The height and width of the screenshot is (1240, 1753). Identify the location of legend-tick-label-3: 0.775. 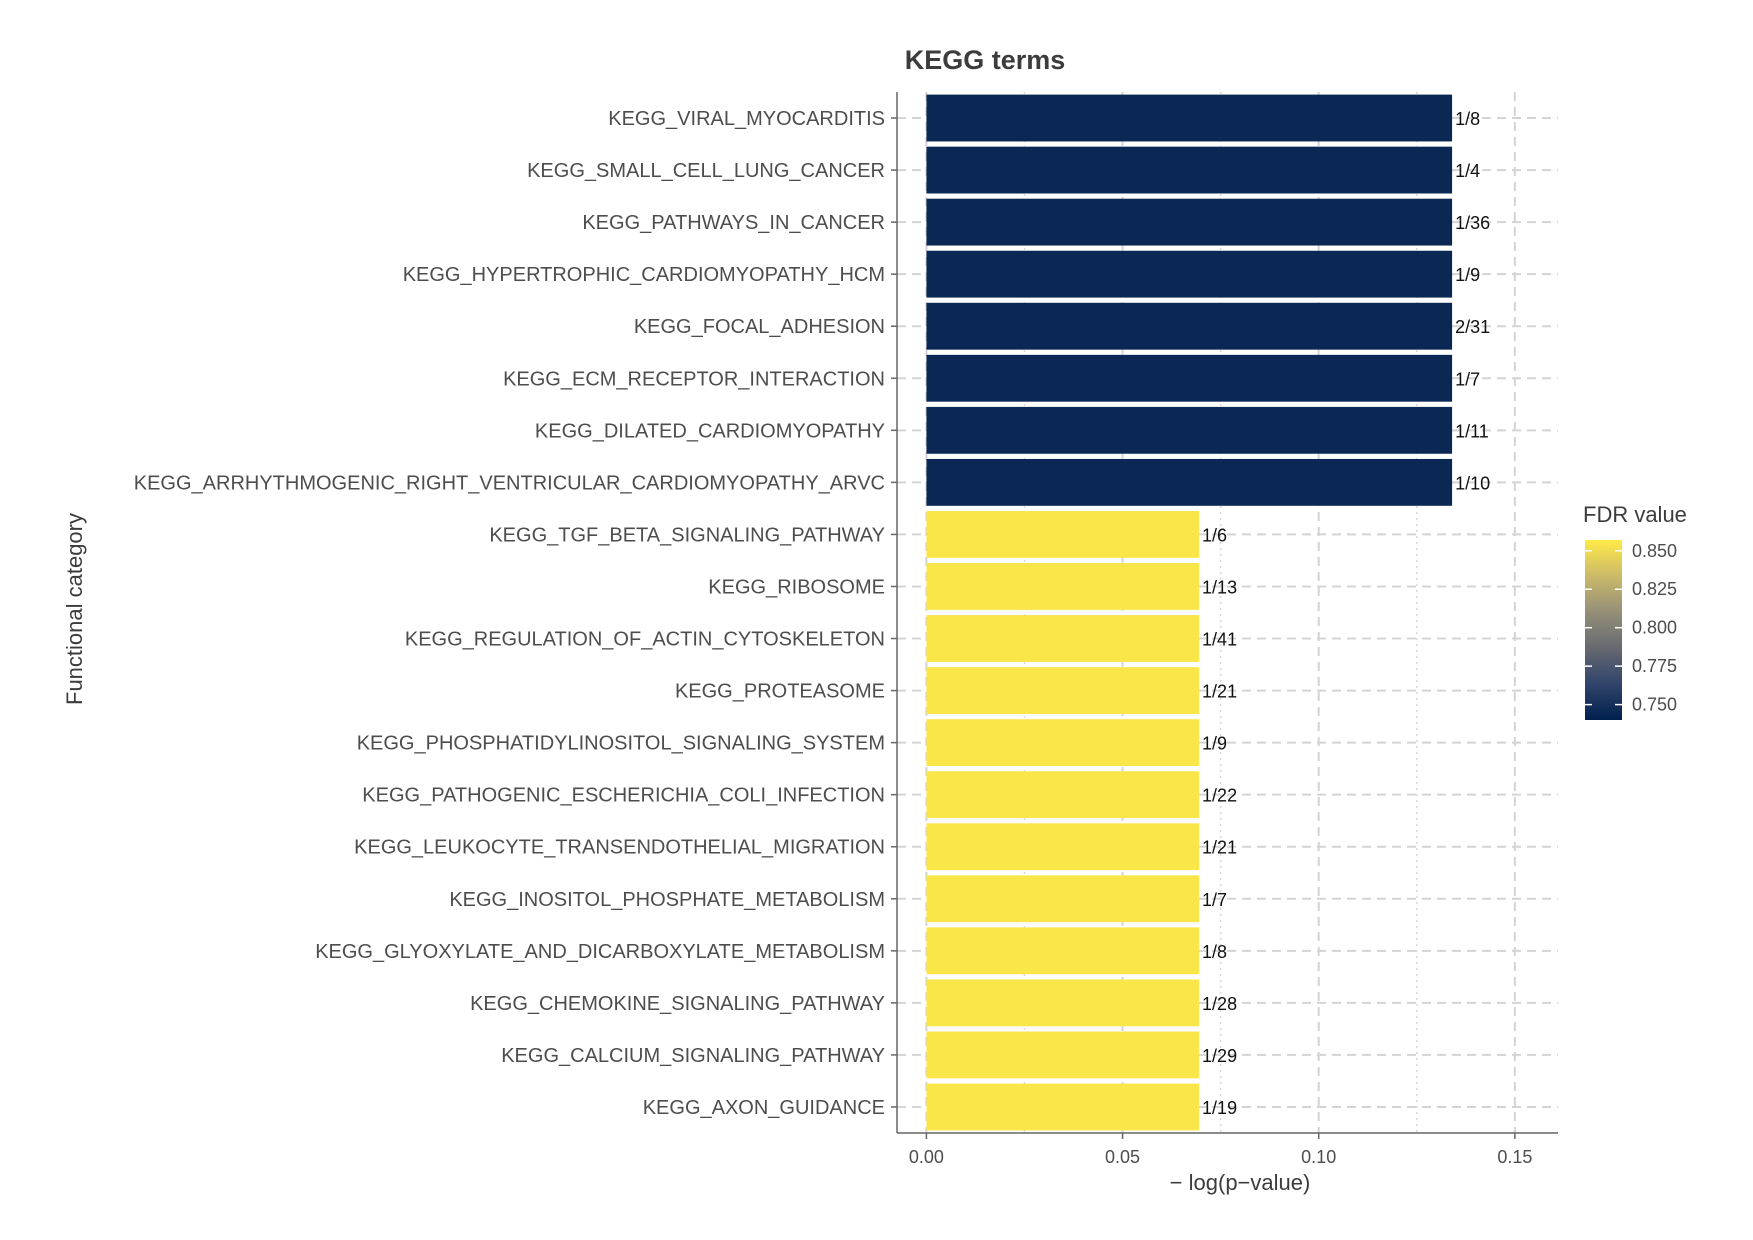
(1654, 666).